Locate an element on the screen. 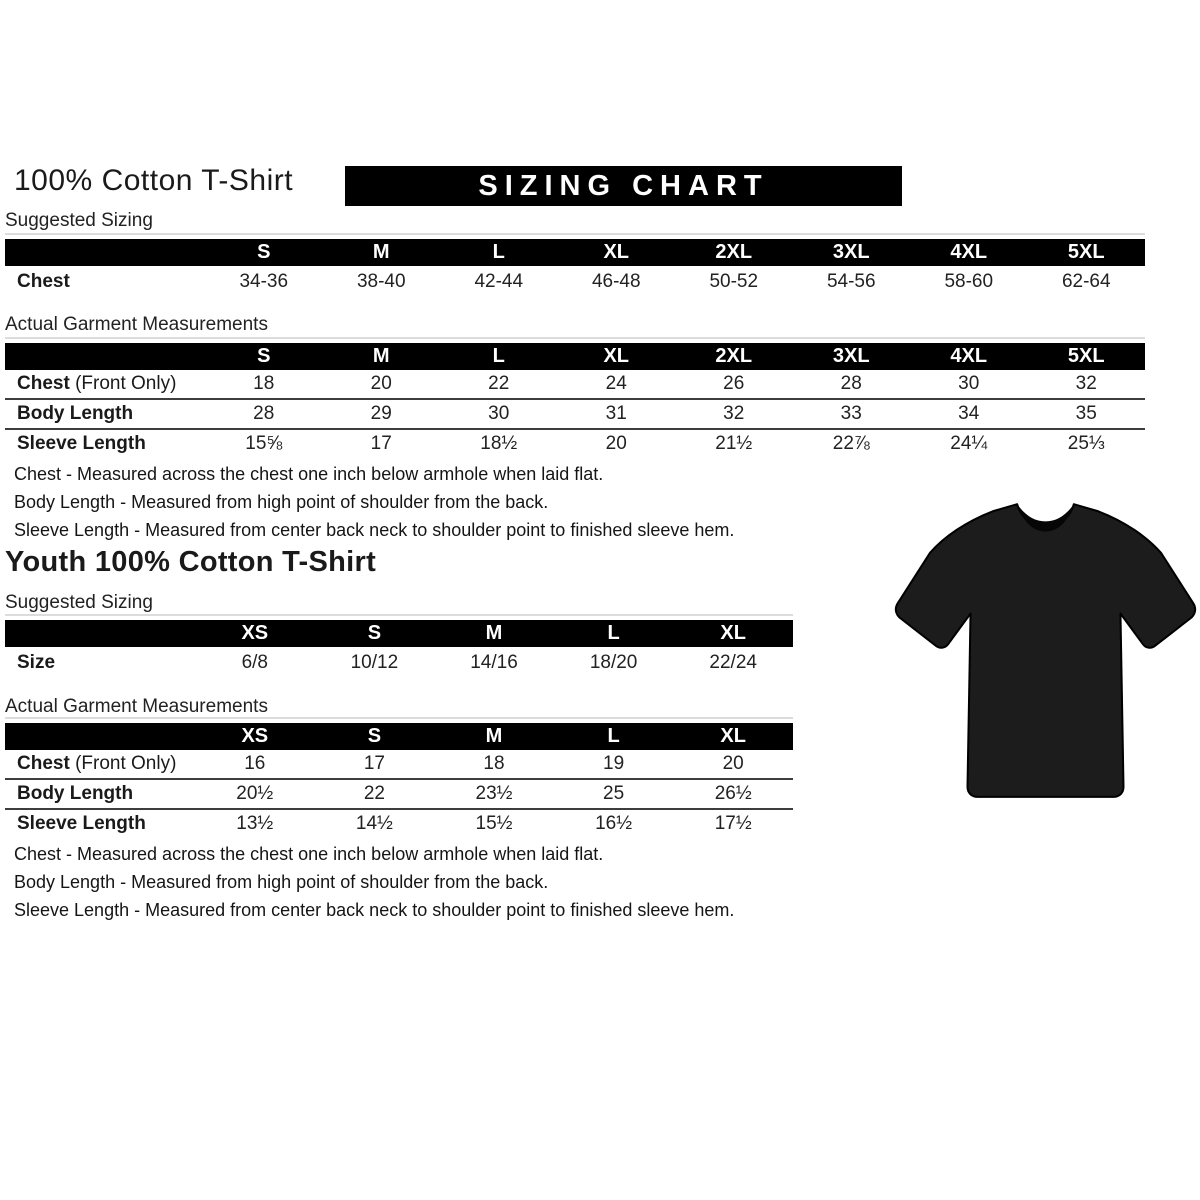 The image size is (1200, 1200). measurement-value: 32 is located at coordinates (1086, 383).